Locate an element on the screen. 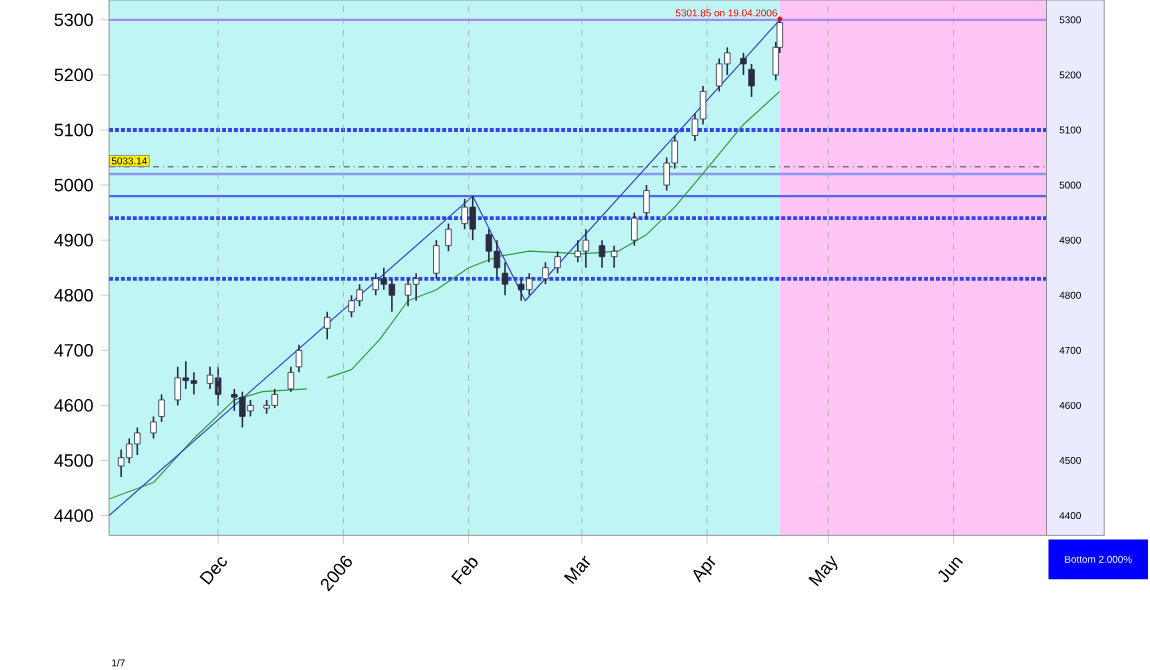  x-tick-label: Apr is located at coordinates (704, 569).